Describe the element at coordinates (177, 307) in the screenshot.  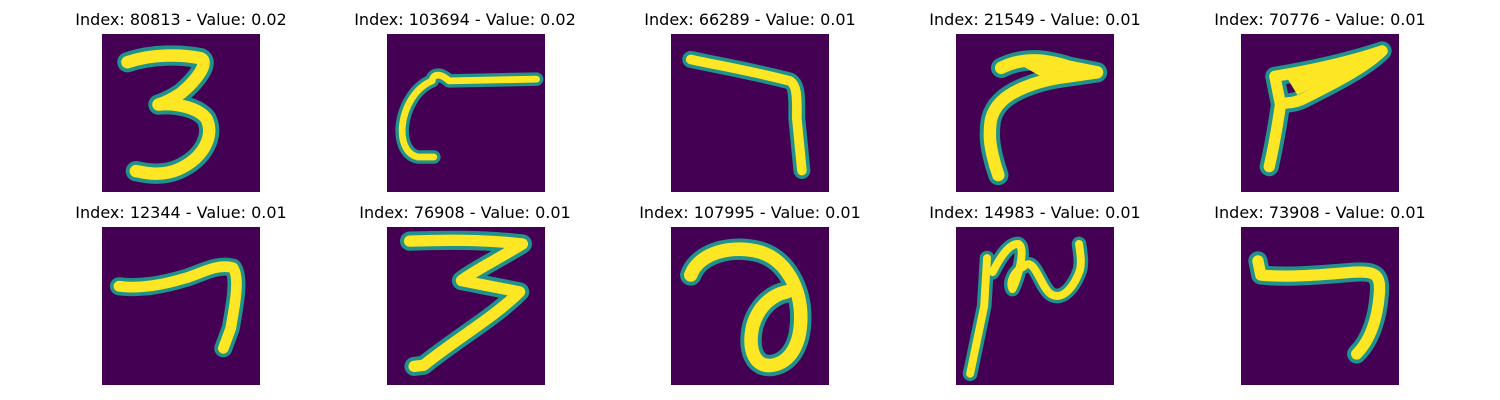
I see `digit-7-glyph` at that location.